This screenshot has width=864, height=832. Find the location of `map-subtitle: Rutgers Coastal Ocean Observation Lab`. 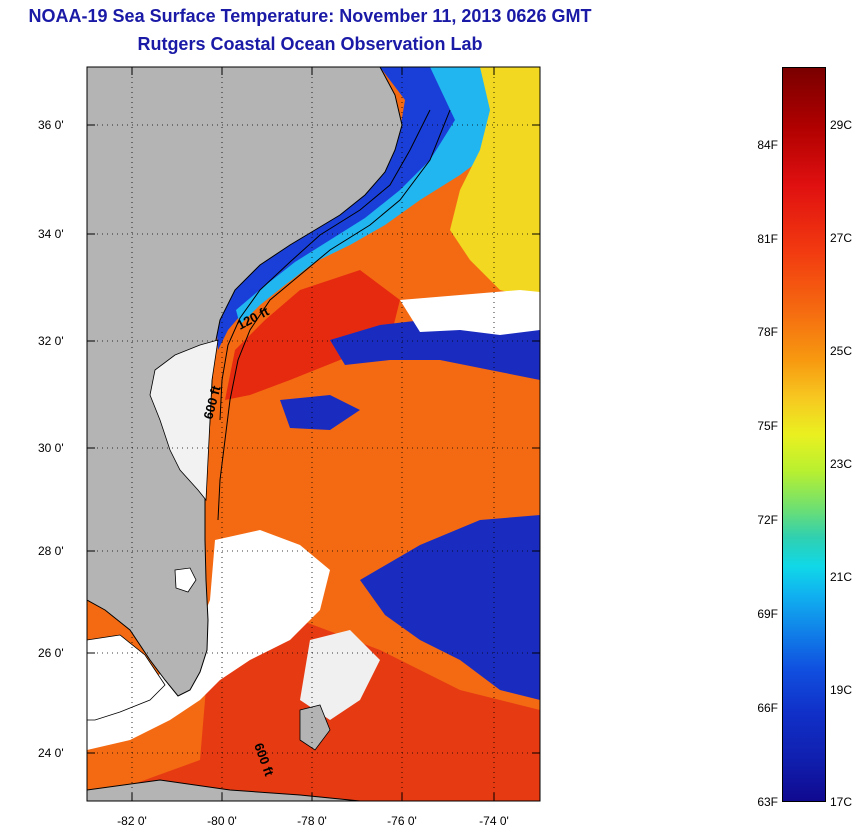

map-subtitle: Rutgers Coastal Ocean Observation Lab is located at coordinates (310, 44).